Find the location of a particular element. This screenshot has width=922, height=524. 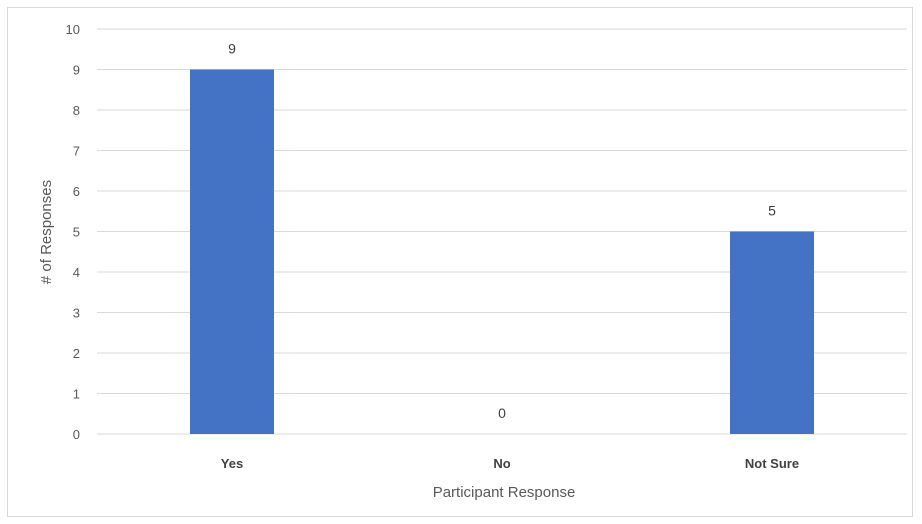

x-category-label: Yes is located at coordinates (232, 463).